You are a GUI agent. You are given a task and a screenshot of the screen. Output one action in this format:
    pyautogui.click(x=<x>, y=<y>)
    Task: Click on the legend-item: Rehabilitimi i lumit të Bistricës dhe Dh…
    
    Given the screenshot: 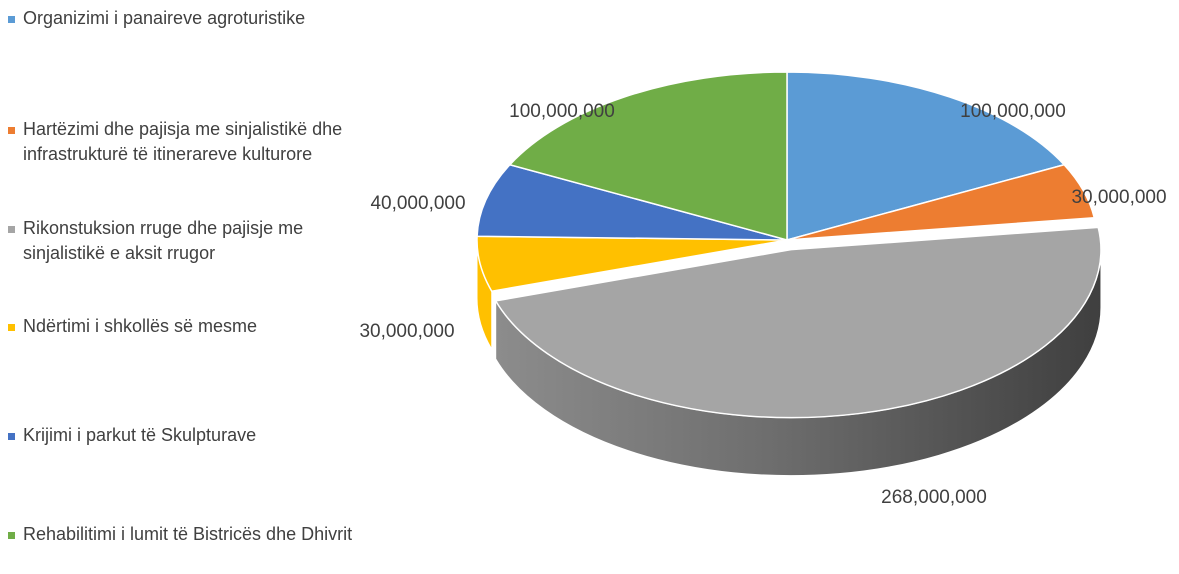 What is the action you would take?
    pyautogui.click(x=194, y=534)
    